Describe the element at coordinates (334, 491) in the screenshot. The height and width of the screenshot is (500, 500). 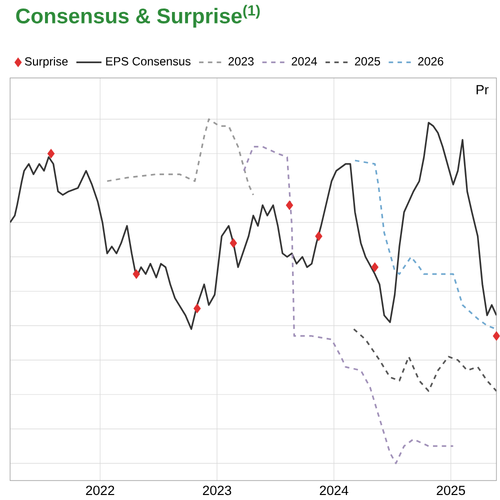
I see `x-tick-label: 2024` at that location.